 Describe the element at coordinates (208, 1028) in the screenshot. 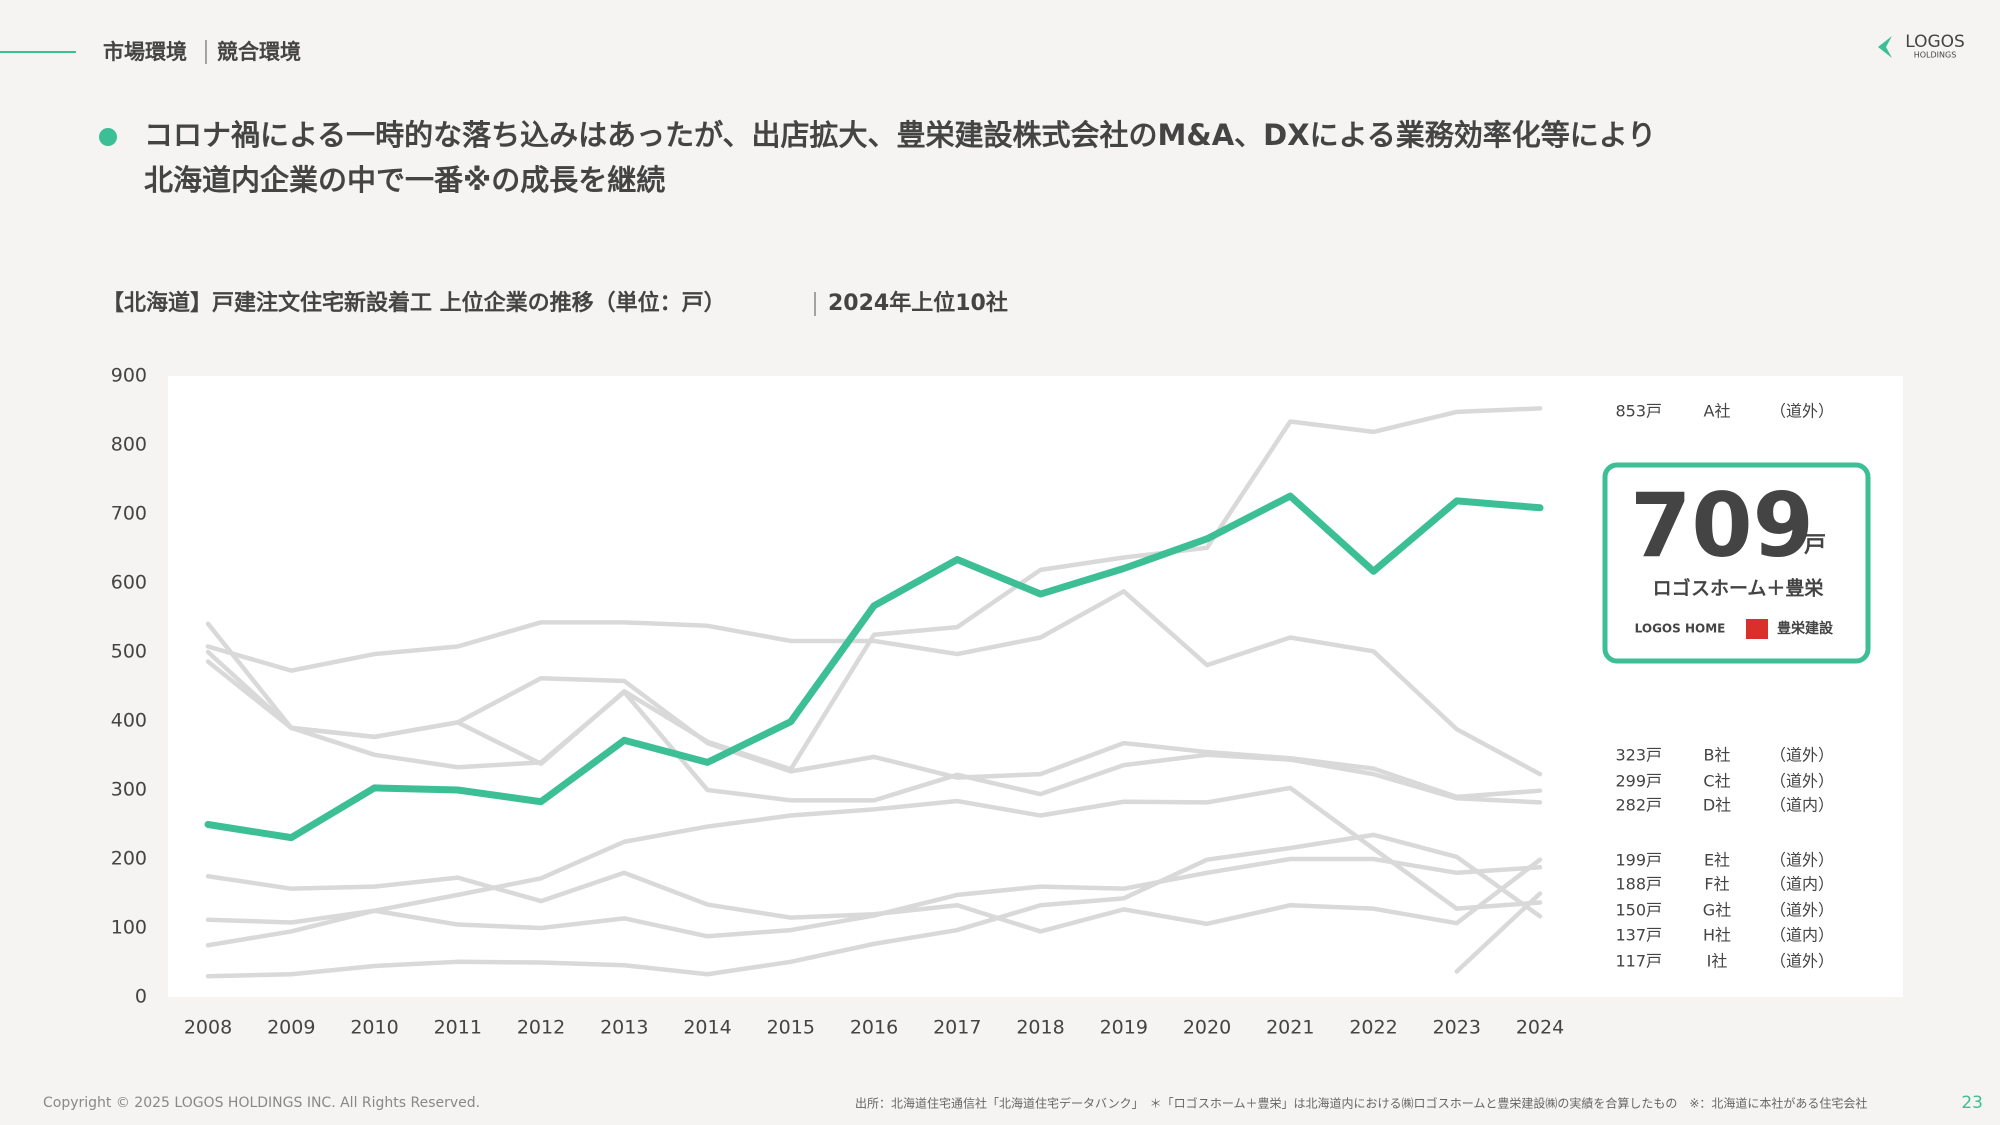

I see `x-tick-label: 2008` at that location.